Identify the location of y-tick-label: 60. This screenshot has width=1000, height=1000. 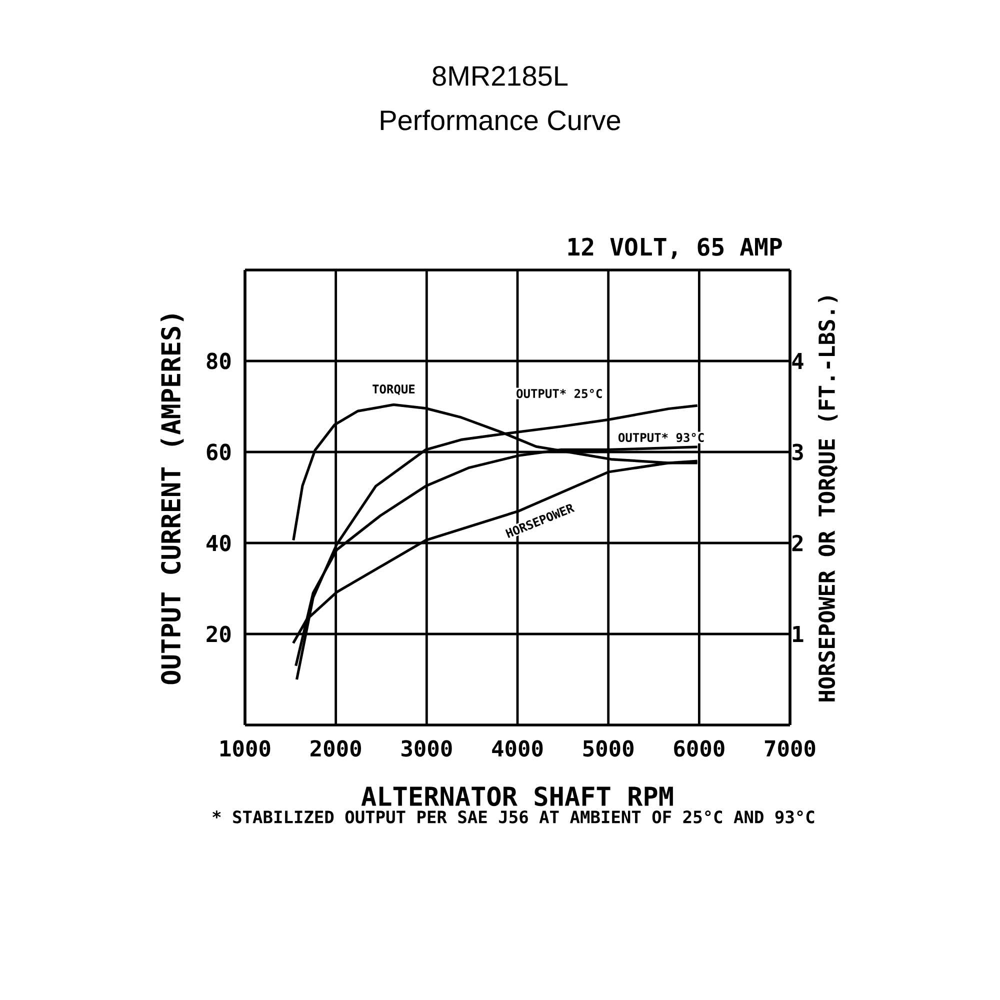
(218, 452).